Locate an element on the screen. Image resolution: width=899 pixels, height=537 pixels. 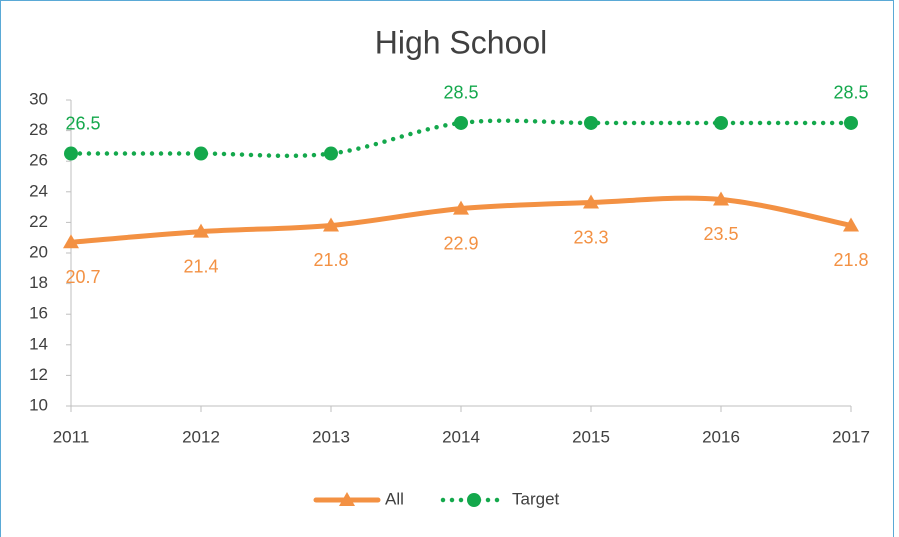
y-tick-label: 22 is located at coordinates (38, 221).